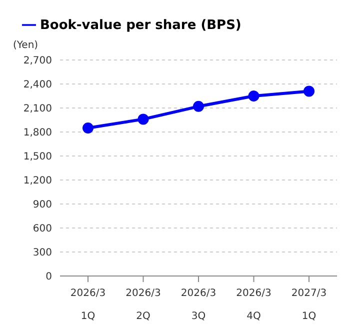  What do you see at coordinates (37, 133) in the screenshot?
I see `y-tick-label: 1,800` at bounding box center [37, 133].